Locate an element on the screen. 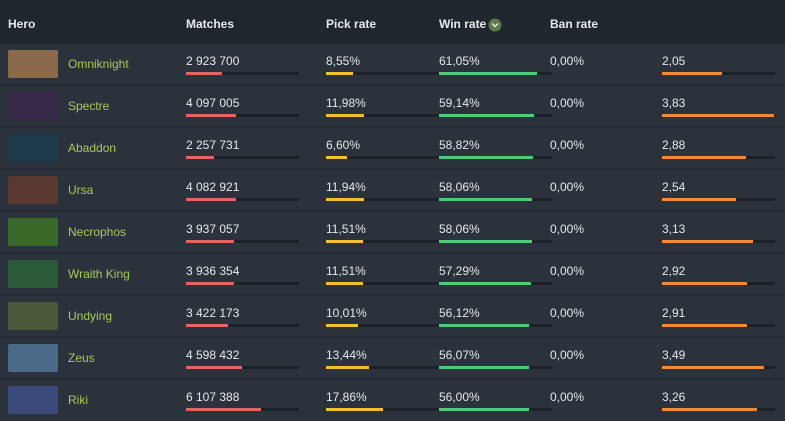  sort-icon-bg is located at coordinates (495, 25).